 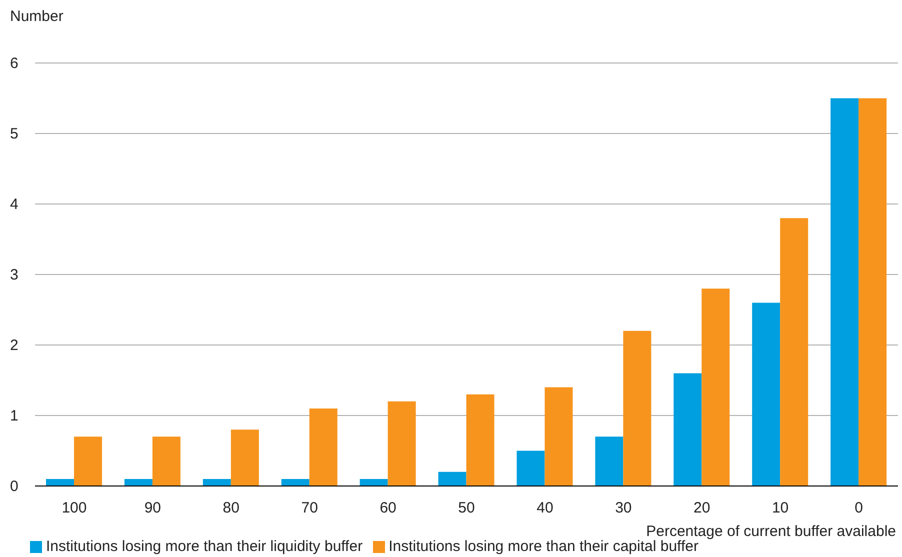 What do you see at coordinates (37, 16) in the screenshot?
I see `y-axis-title: Number` at bounding box center [37, 16].